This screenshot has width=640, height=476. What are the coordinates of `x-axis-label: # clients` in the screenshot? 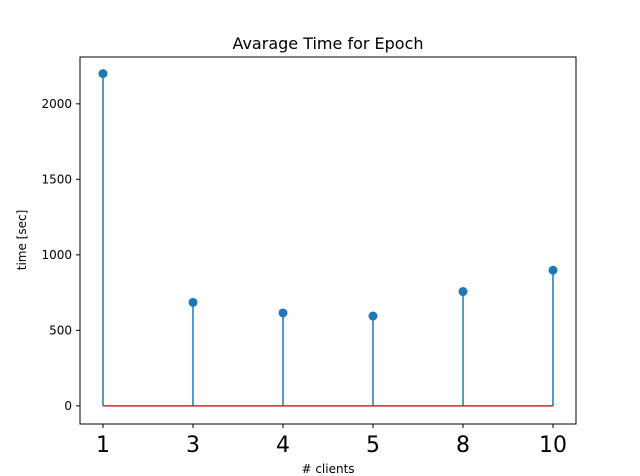 It's located at (327, 469).